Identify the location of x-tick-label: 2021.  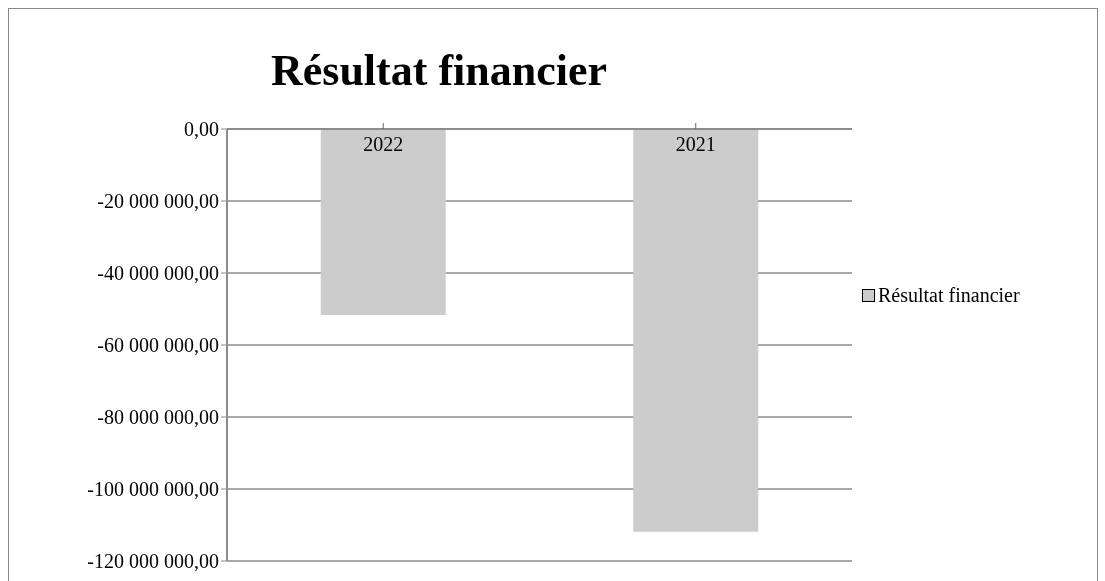
(695, 144).